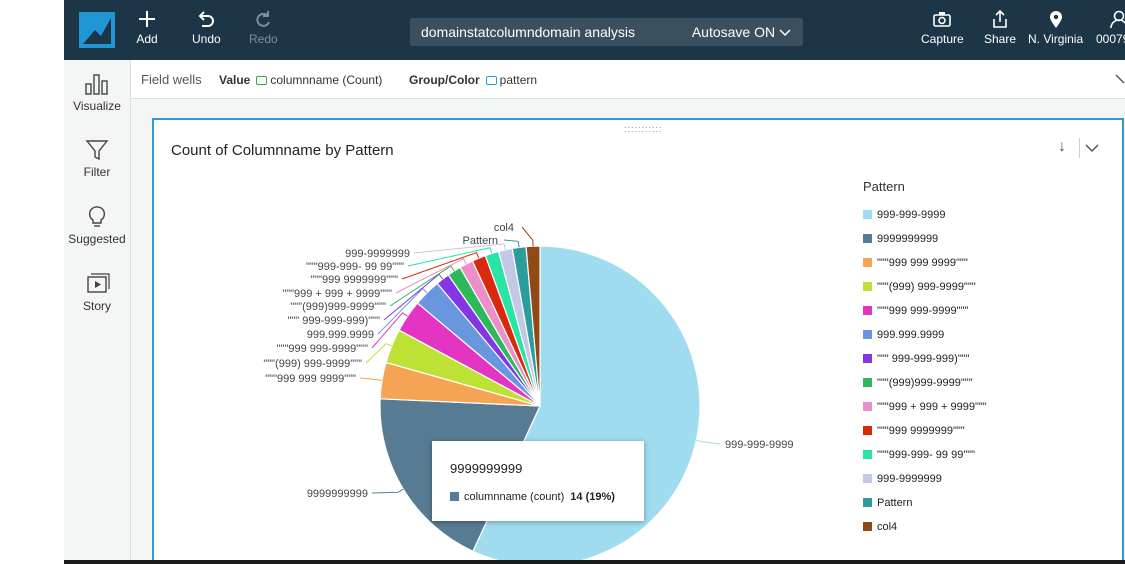 The height and width of the screenshot is (564, 1125). What do you see at coordinates (444, 80) in the screenshot?
I see `group-well-label: Group/Color` at bounding box center [444, 80].